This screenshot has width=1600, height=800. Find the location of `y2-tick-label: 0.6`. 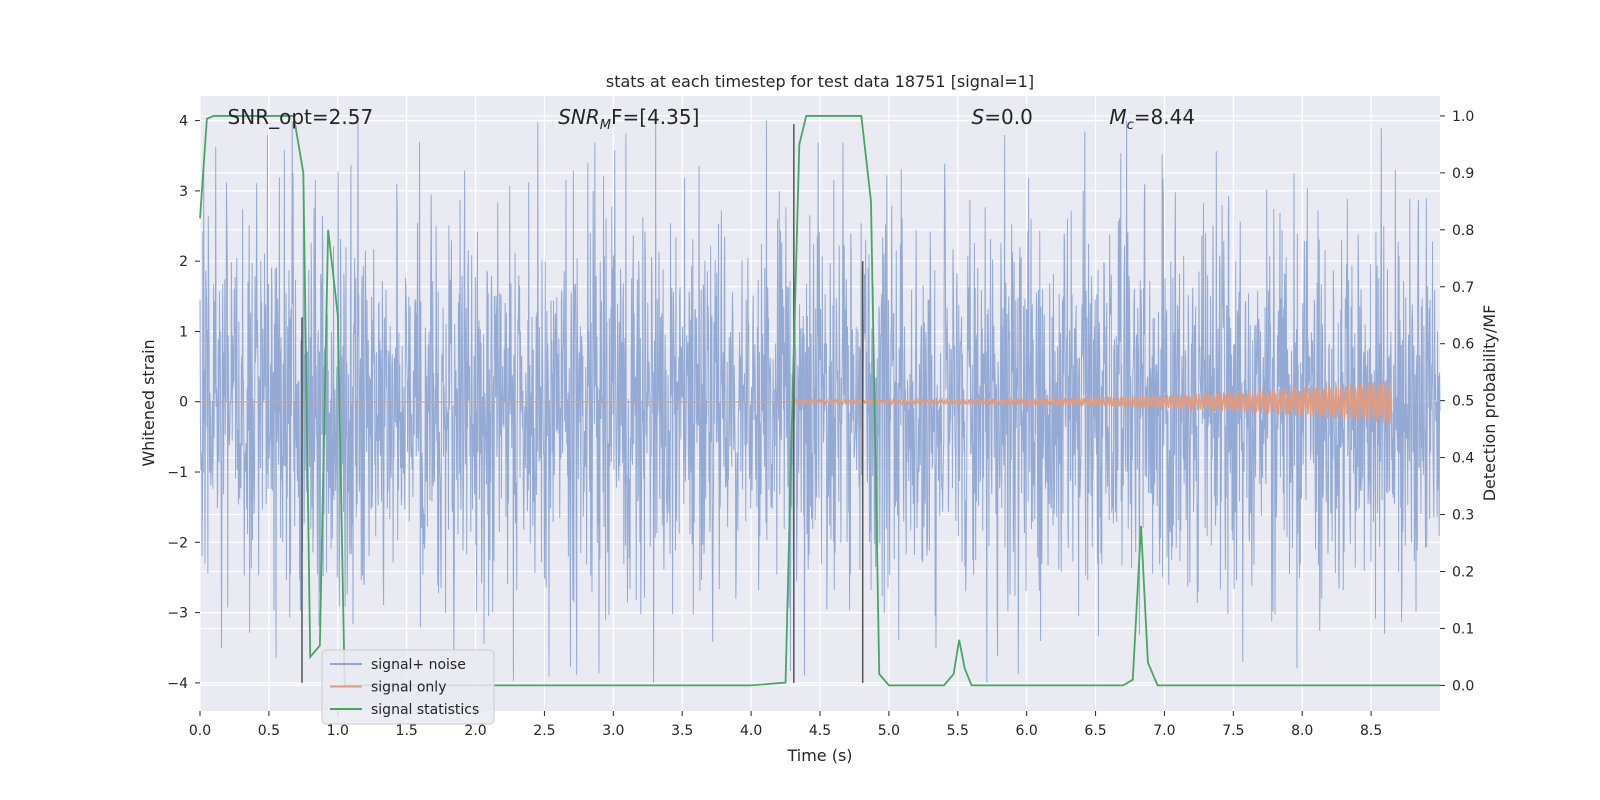

y2-tick-label: 0.6 is located at coordinates (1463, 345).